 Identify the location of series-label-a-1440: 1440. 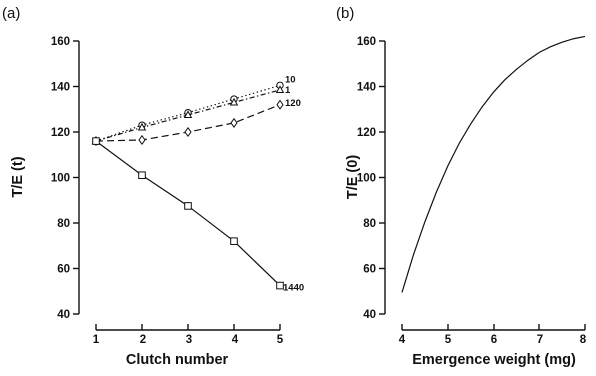
(293, 288).